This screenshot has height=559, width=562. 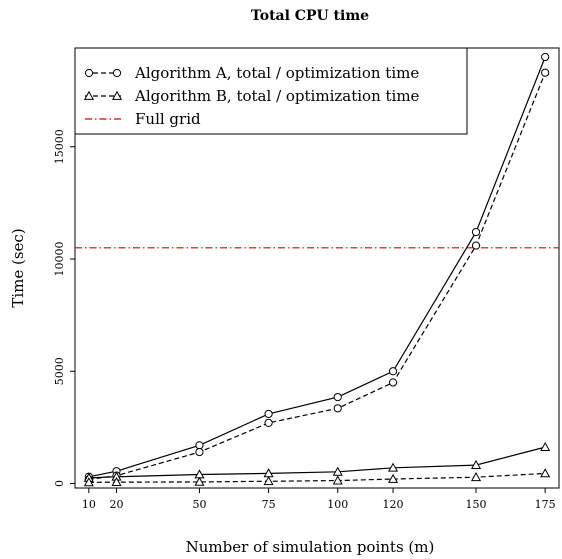 I want to click on y-tick-label: 5000, so click(x=59, y=371).